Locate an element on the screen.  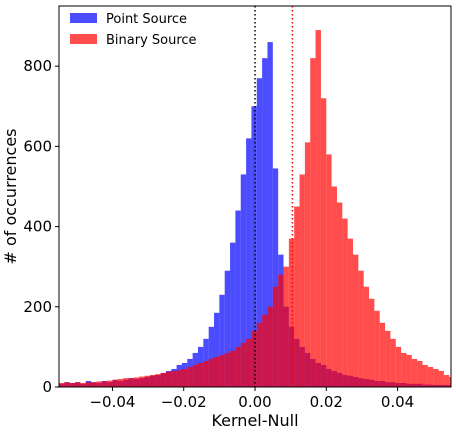
x-axis-ticks: −0.04 −0.02 0.00 0.02 0.04 is located at coordinates (251, 399).